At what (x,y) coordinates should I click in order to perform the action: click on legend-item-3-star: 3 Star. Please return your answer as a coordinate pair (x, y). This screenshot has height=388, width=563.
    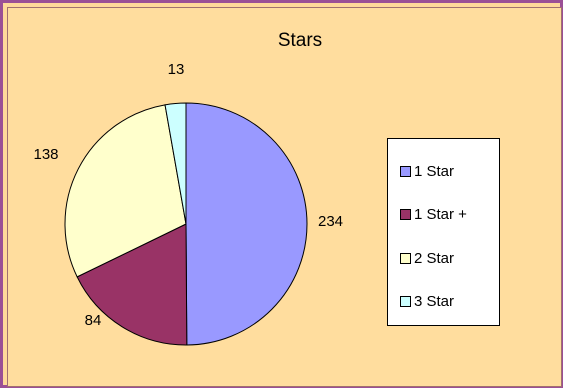
    Looking at the image, I should click on (427, 301).